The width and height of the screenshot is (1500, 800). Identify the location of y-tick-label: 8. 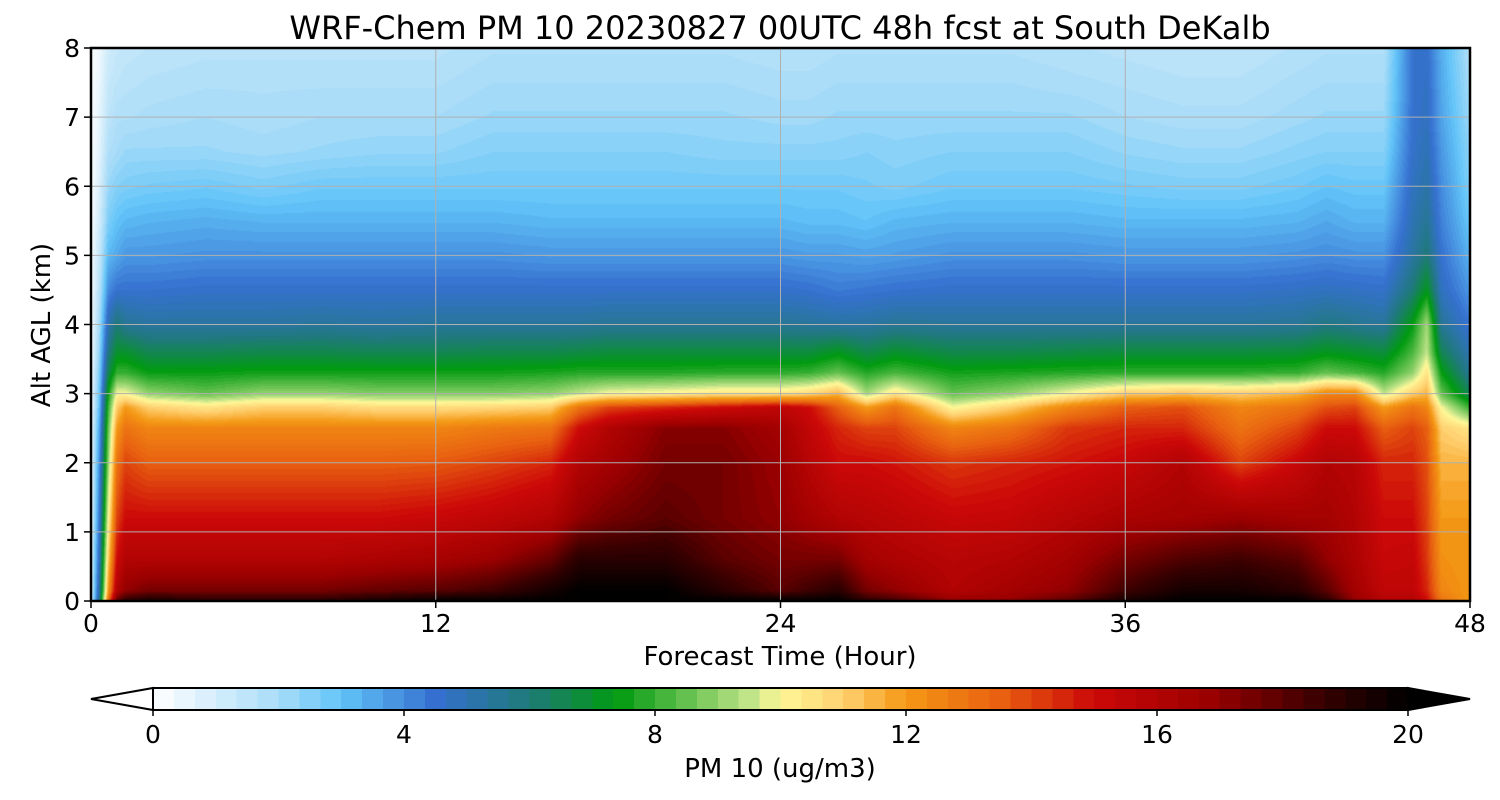
(72, 48).